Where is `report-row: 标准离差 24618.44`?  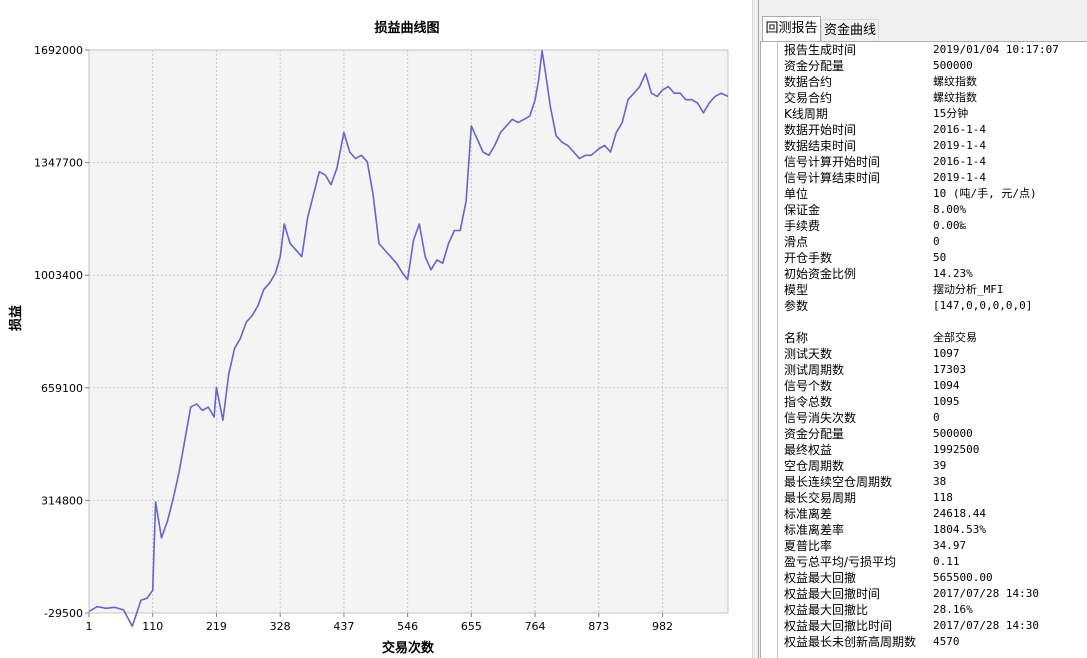
report-row: 标准离差 24618.44 is located at coordinates (932, 514).